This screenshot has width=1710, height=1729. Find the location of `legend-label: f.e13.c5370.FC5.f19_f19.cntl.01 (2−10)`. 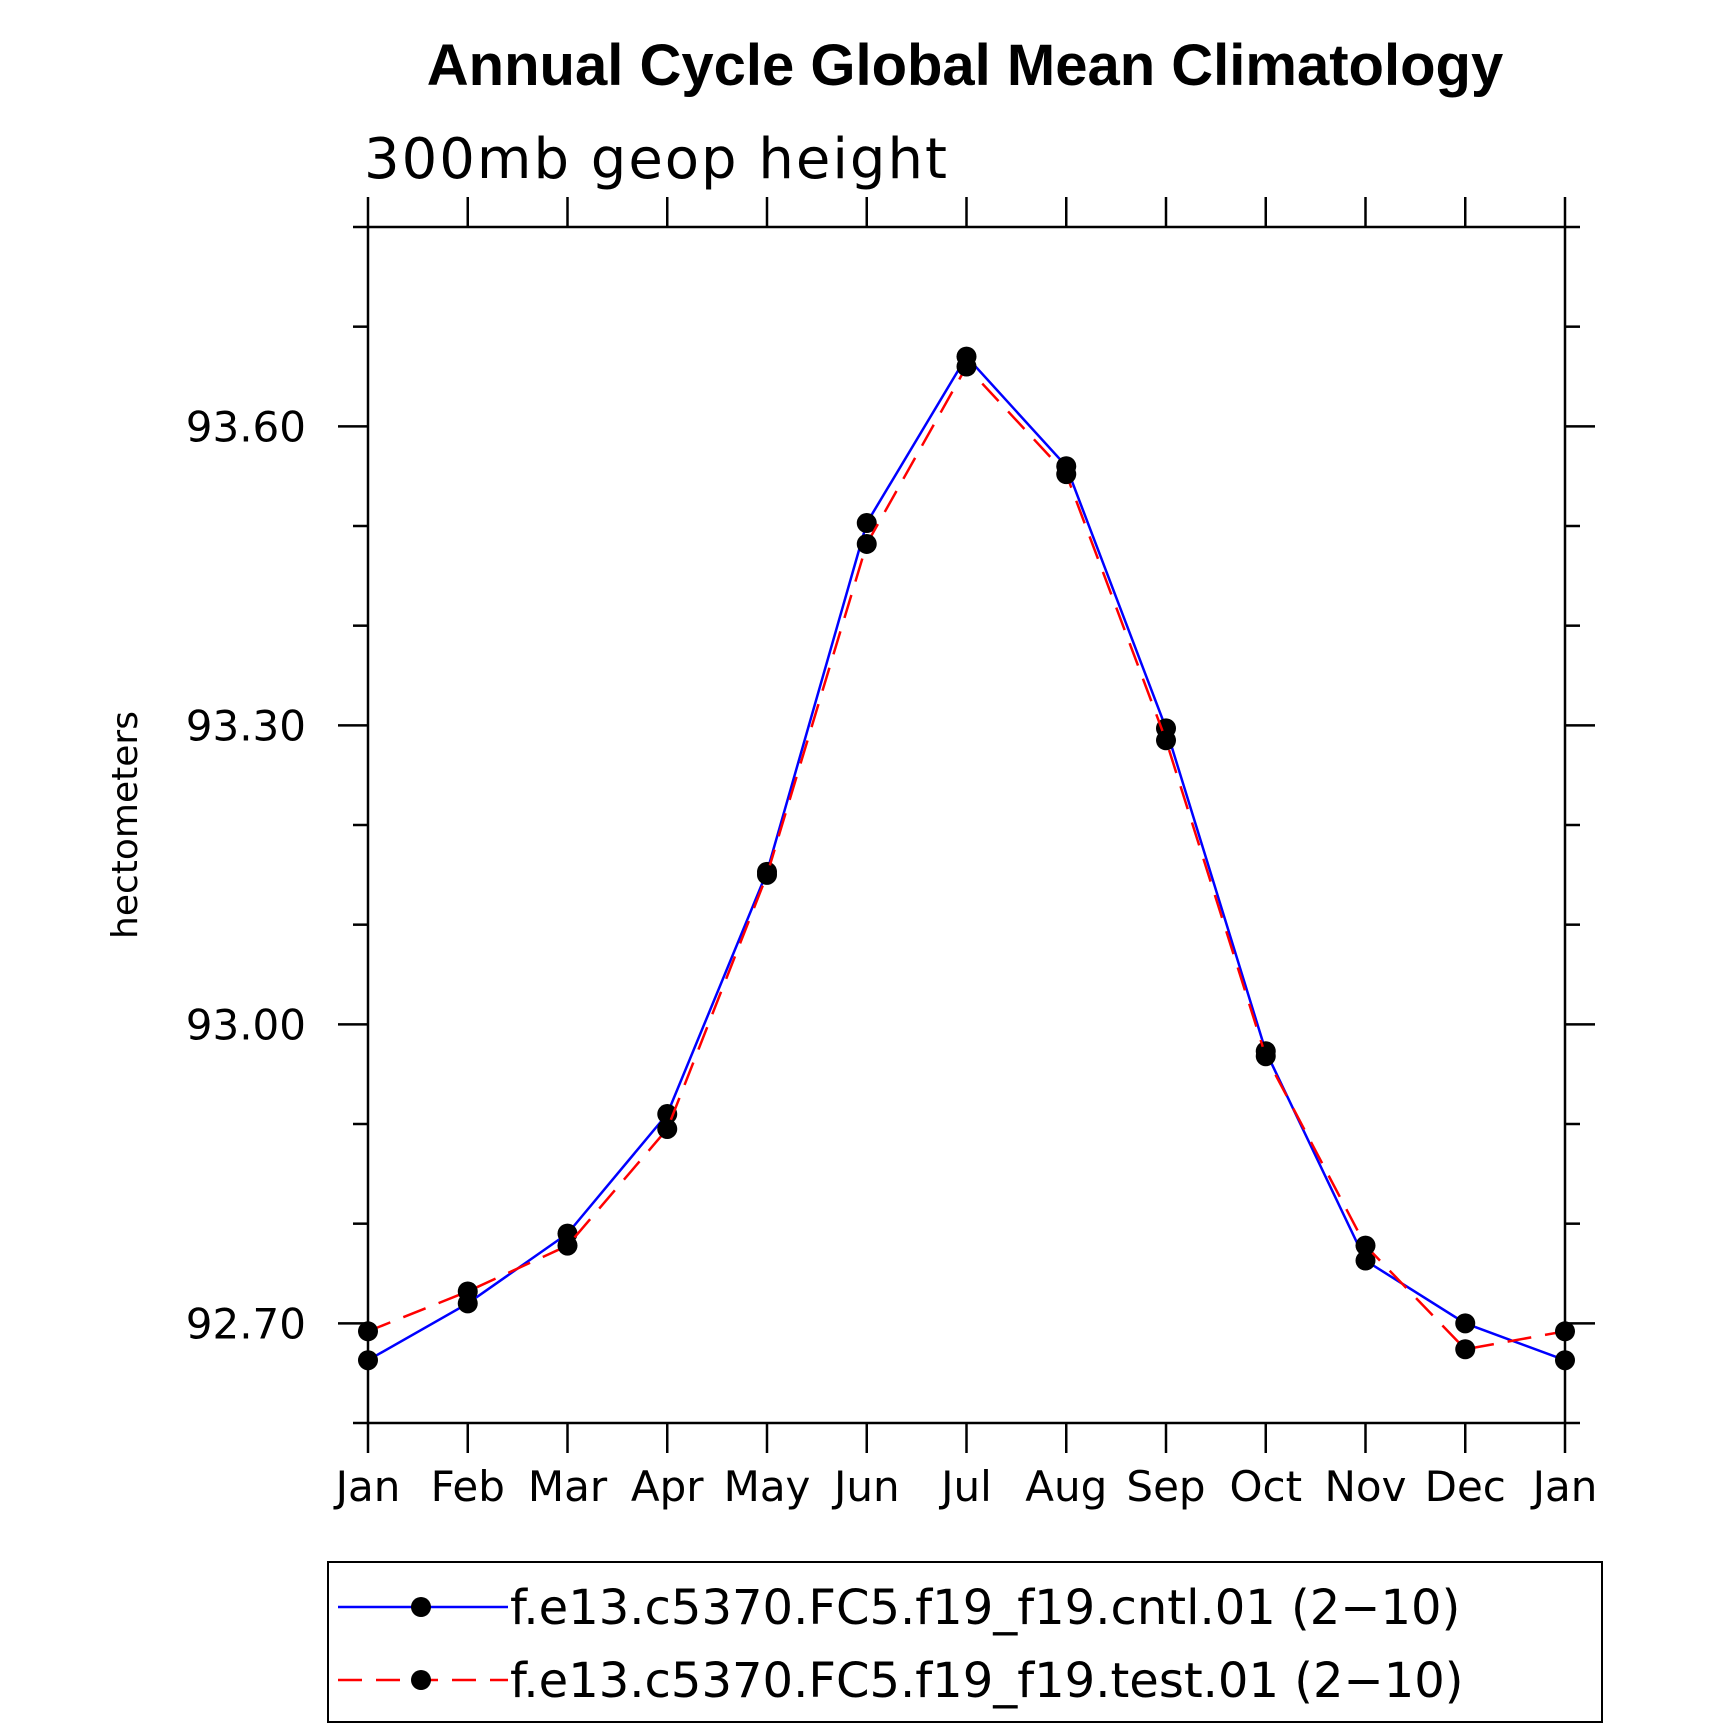

legend-label: f.e13.c5370.FC5.f19_f19.cntl.01 (2−10) is located at coordinates (985, 1608).